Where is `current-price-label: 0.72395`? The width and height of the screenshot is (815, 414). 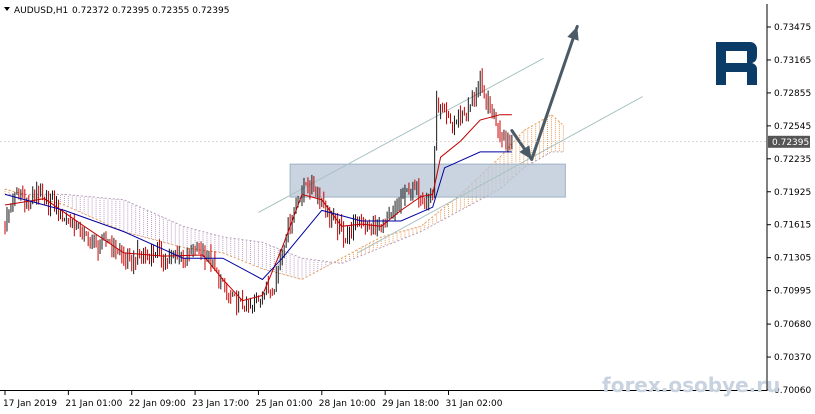
current-price-label: 0.72395 is located at coordinates (790, 143).